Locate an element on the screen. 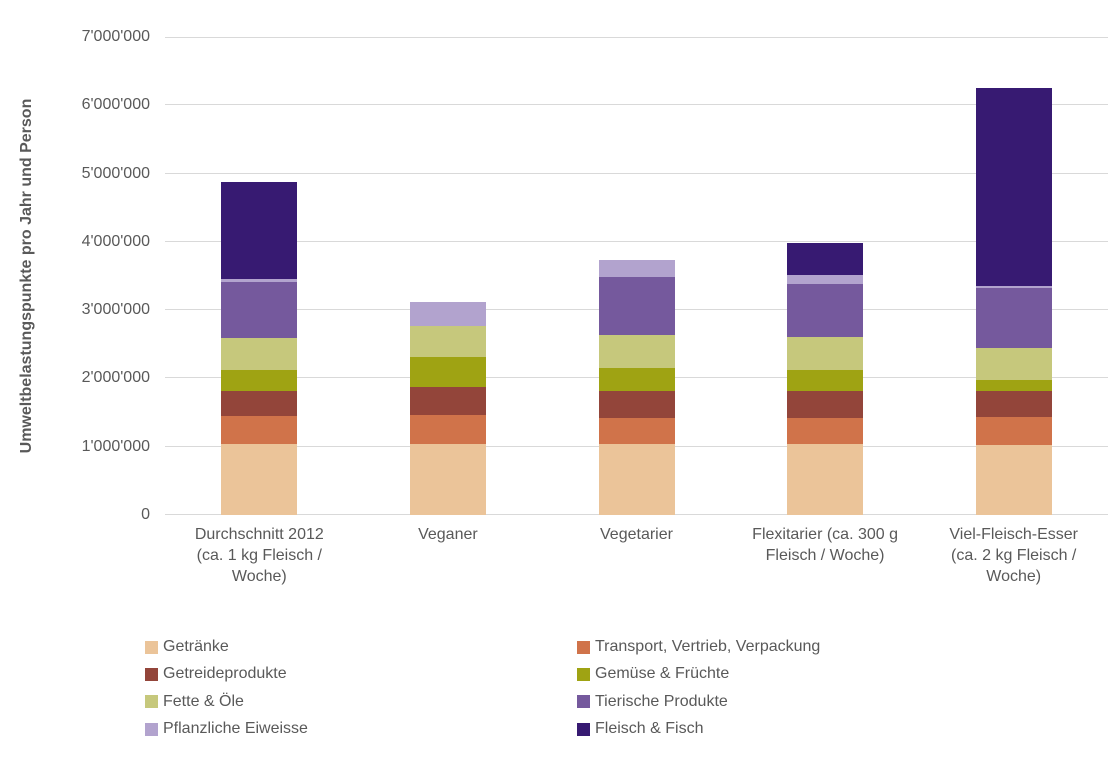 This screenshot has width=1120, height=775. x-axis-label-text: Veganer is located at coordinates (448, 534).